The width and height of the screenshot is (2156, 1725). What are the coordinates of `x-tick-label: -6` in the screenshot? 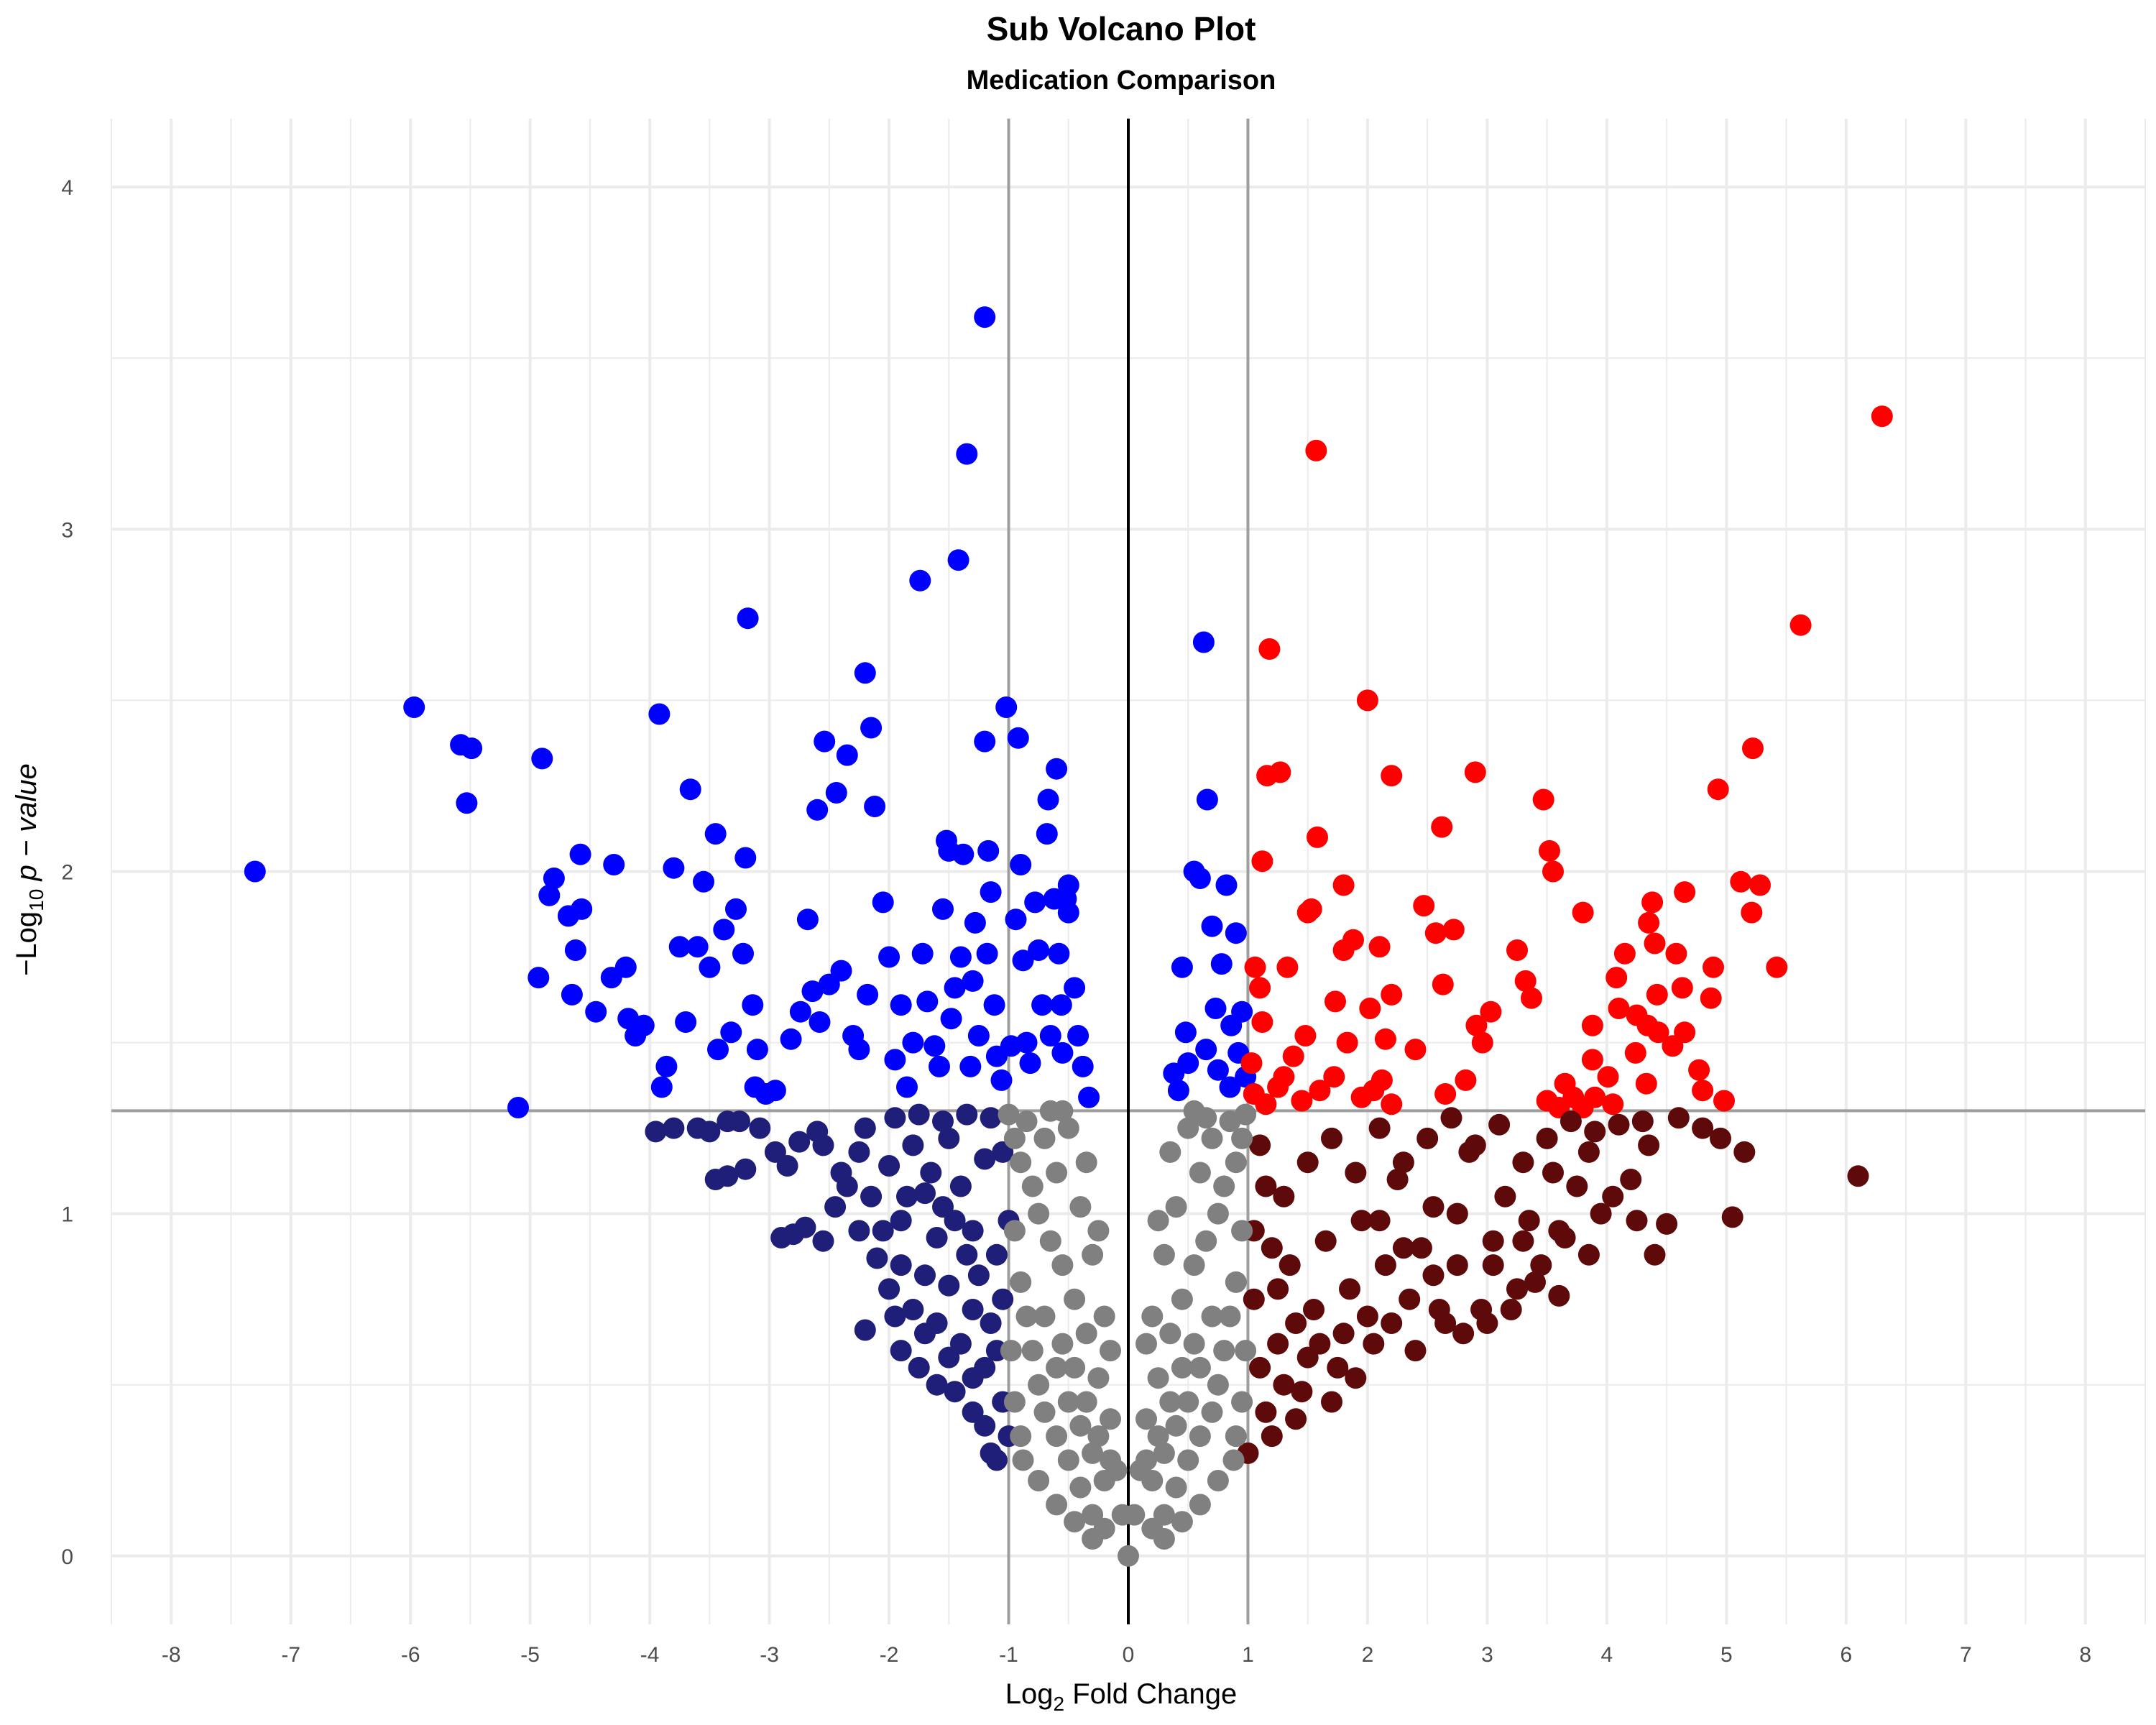 It's located at (410, 1655).